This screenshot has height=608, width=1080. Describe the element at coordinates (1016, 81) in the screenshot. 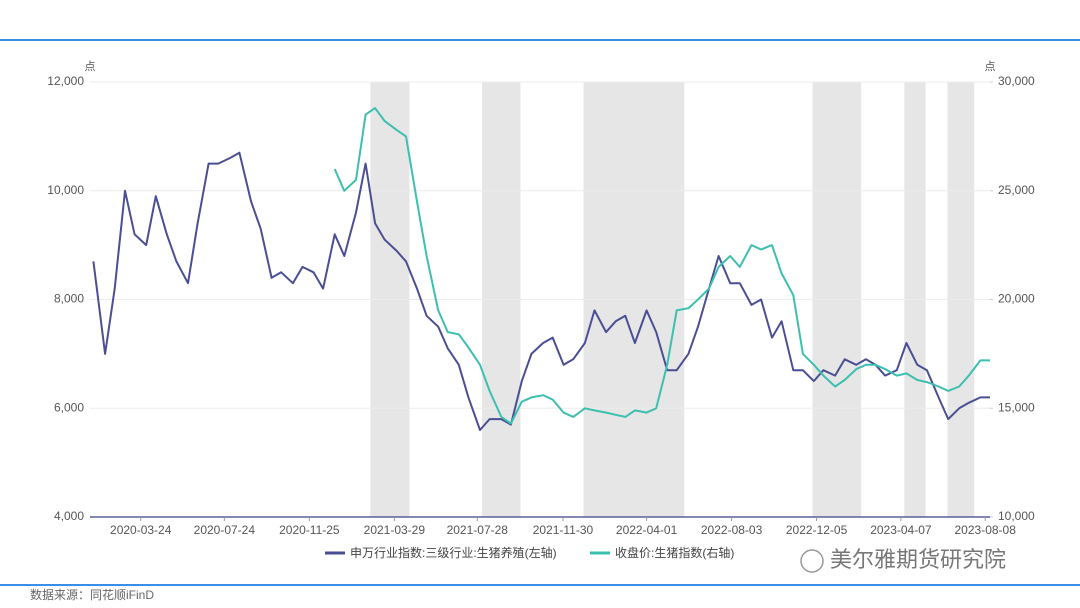

I see `y2-tick-label: 30,000` at that location.